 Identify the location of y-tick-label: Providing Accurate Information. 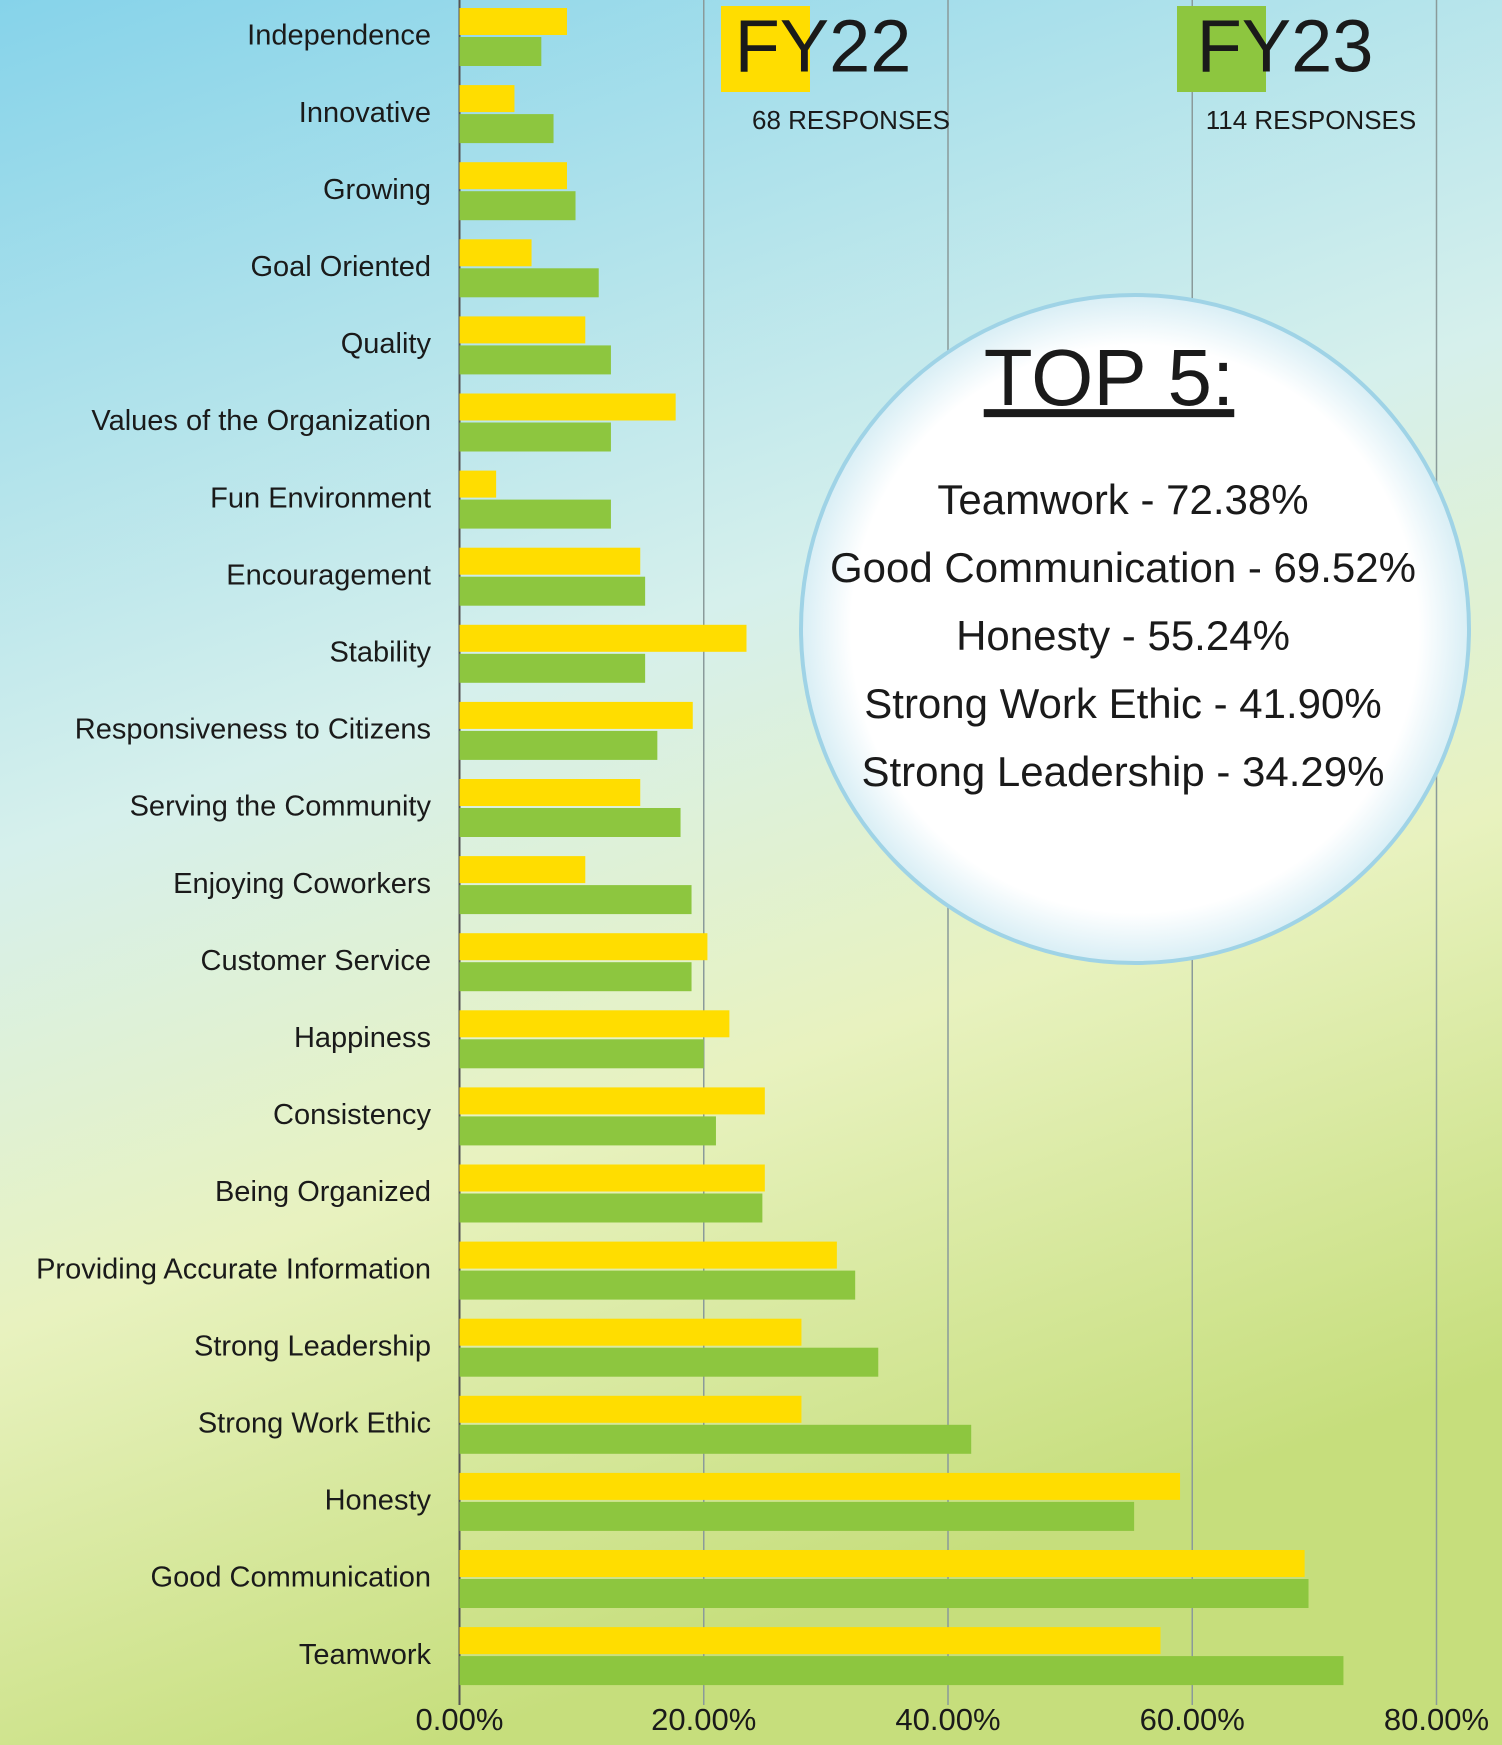
(233, 1269).